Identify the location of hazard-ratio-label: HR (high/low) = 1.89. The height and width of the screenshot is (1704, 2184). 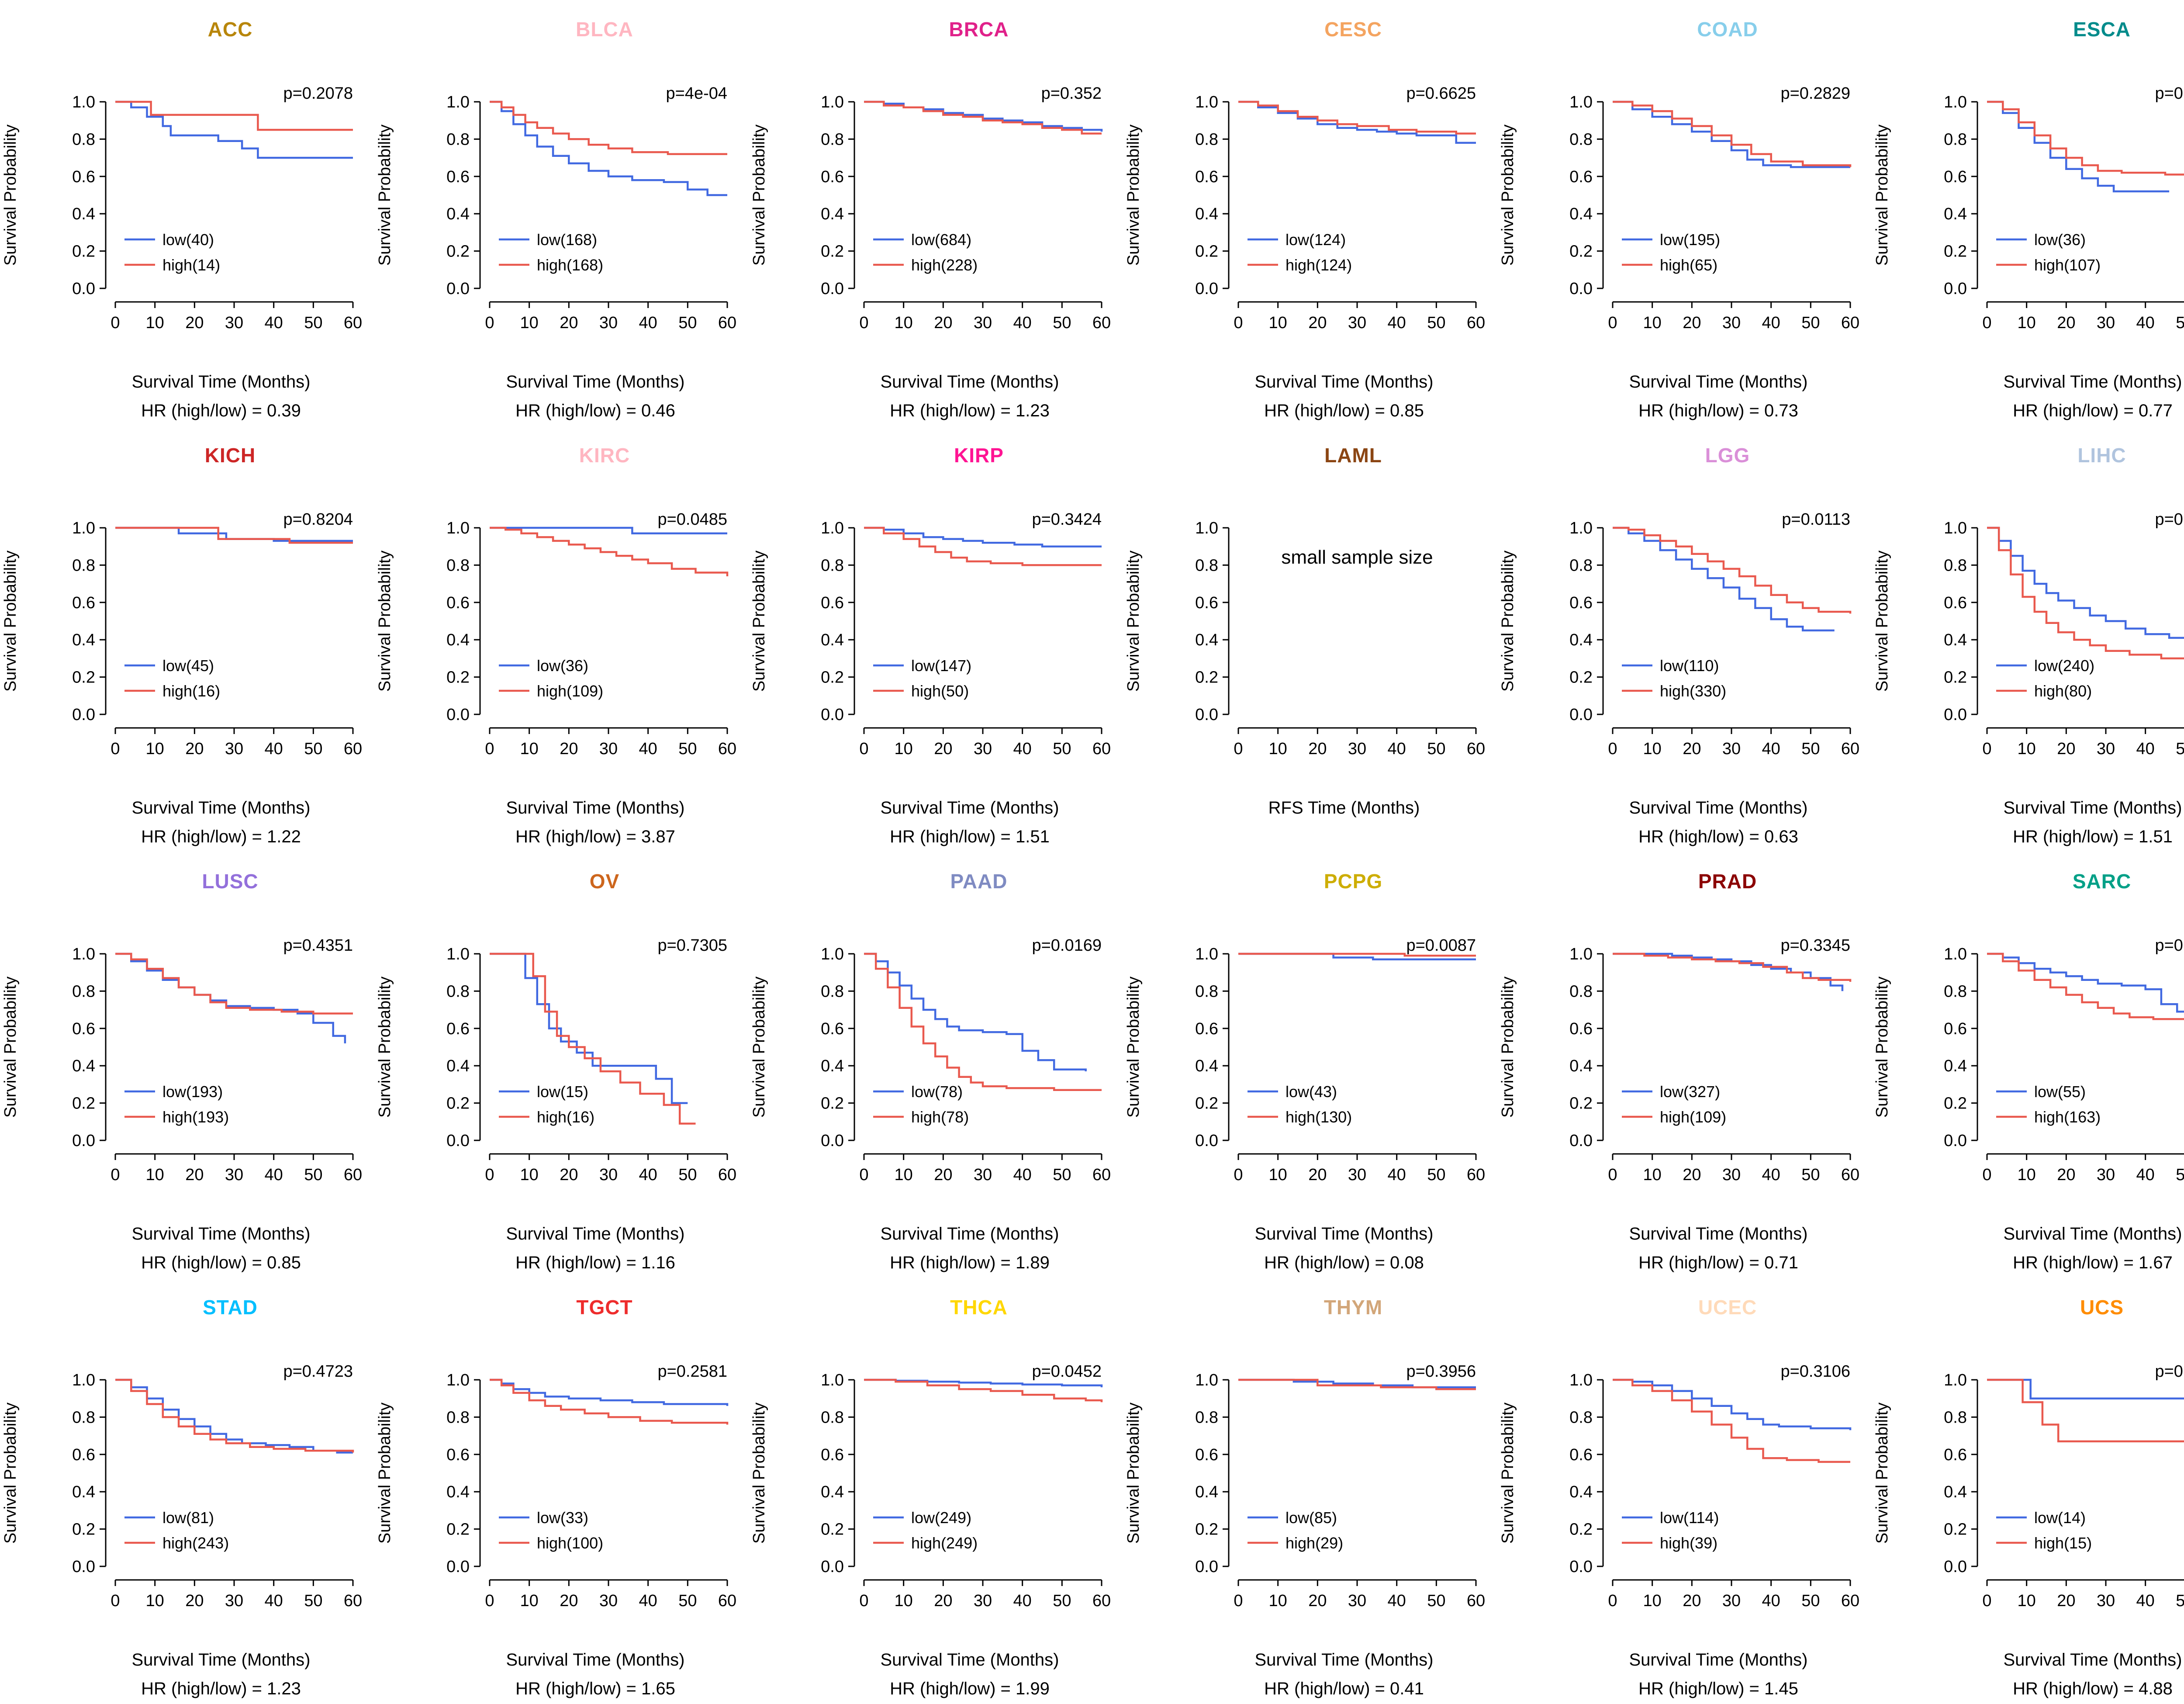
(970, 1262).